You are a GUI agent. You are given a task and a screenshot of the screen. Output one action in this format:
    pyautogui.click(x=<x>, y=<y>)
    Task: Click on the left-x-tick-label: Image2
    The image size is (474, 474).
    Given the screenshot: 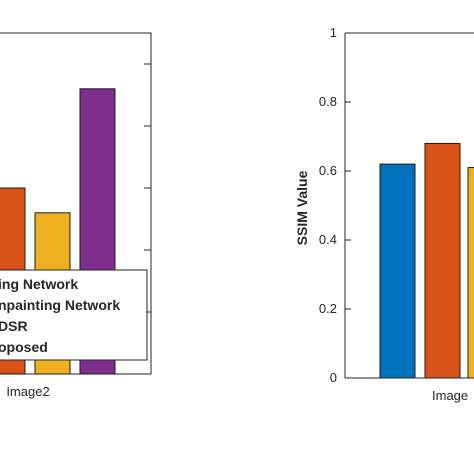 What is the action you would take?
    pyautogui.click(x=27, y=391)
    